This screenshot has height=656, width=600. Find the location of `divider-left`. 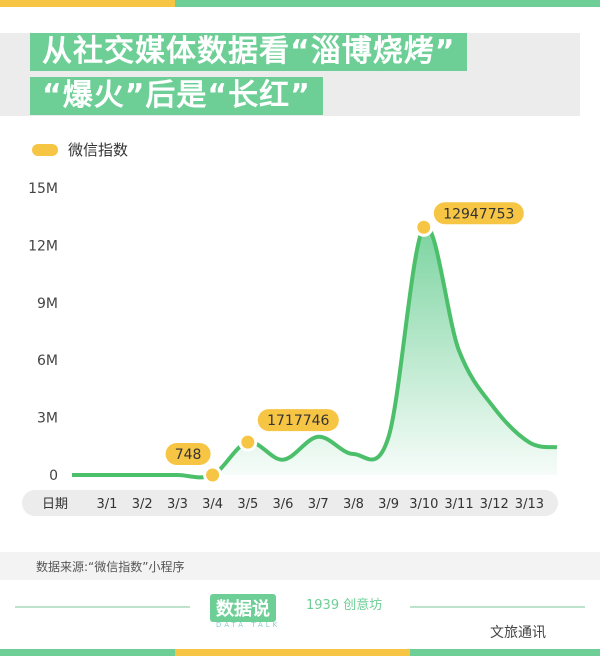

divider-left is located at coordinates (102, 607).